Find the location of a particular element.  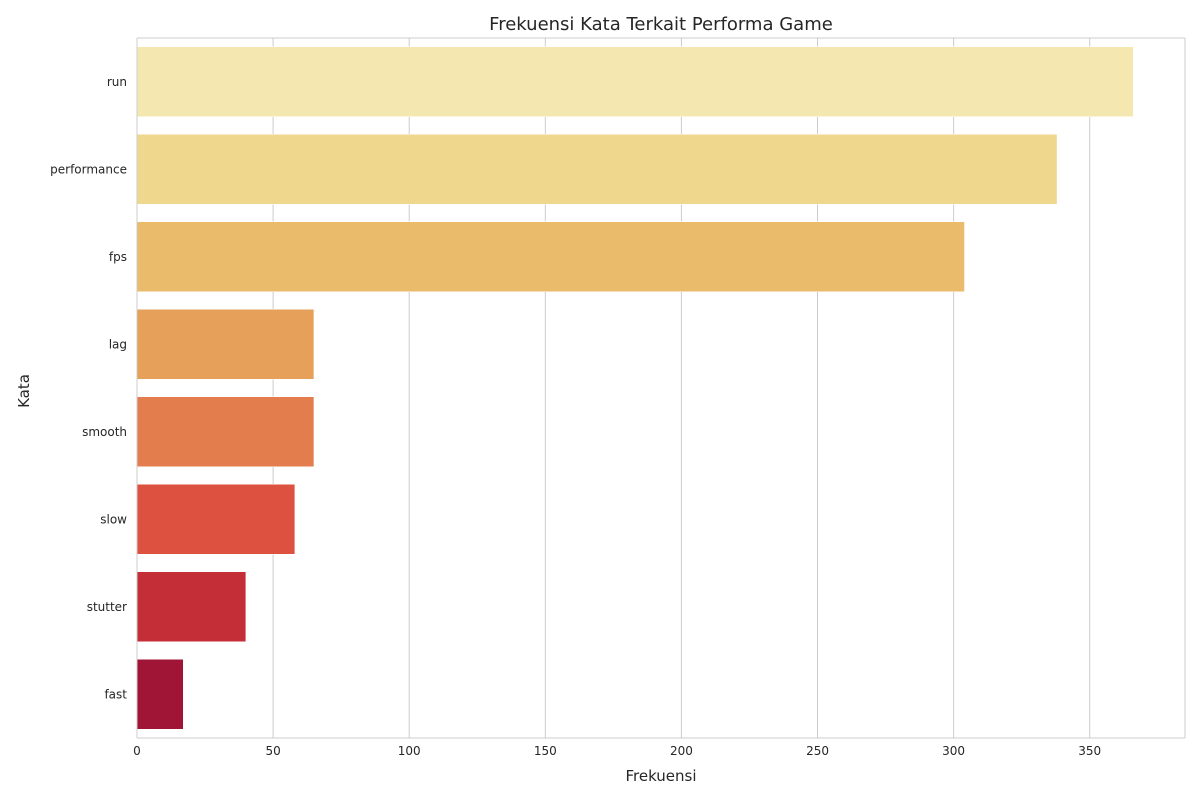

y-tick-label: run is located at coordinates (117, 82).